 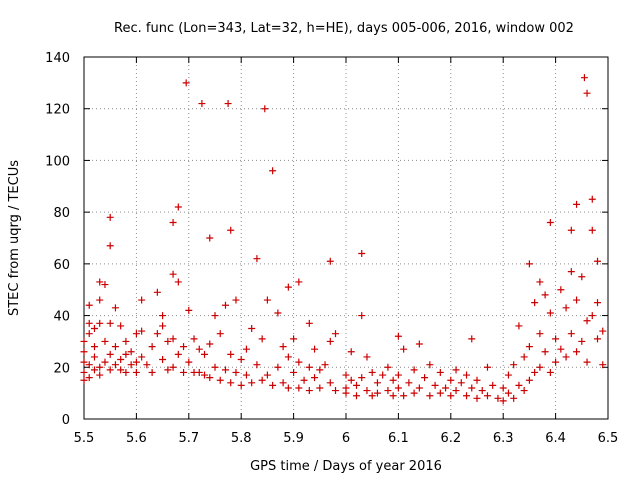 What do you see at coordinates (555, 438) in the screenshot?
I see `x-tick-label: 6.4` at bounding box center [555, 438].